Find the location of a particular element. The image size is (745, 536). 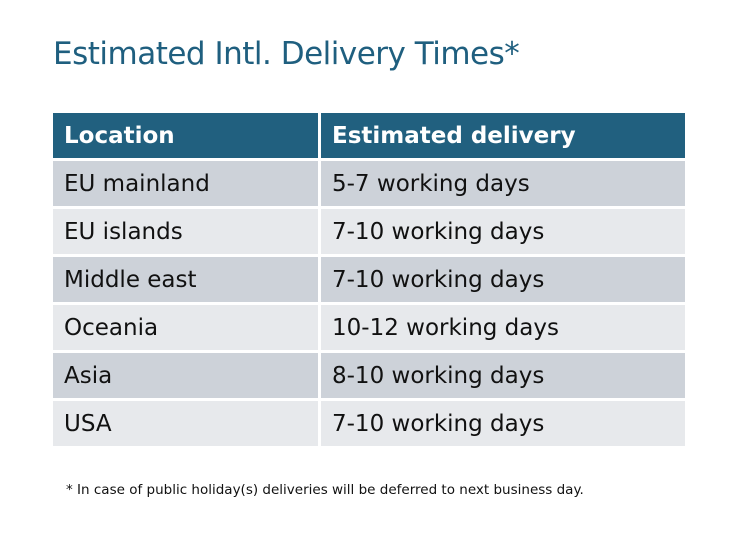

table-header-row: Location Estimated delivery is located at coordinates (369, 135).